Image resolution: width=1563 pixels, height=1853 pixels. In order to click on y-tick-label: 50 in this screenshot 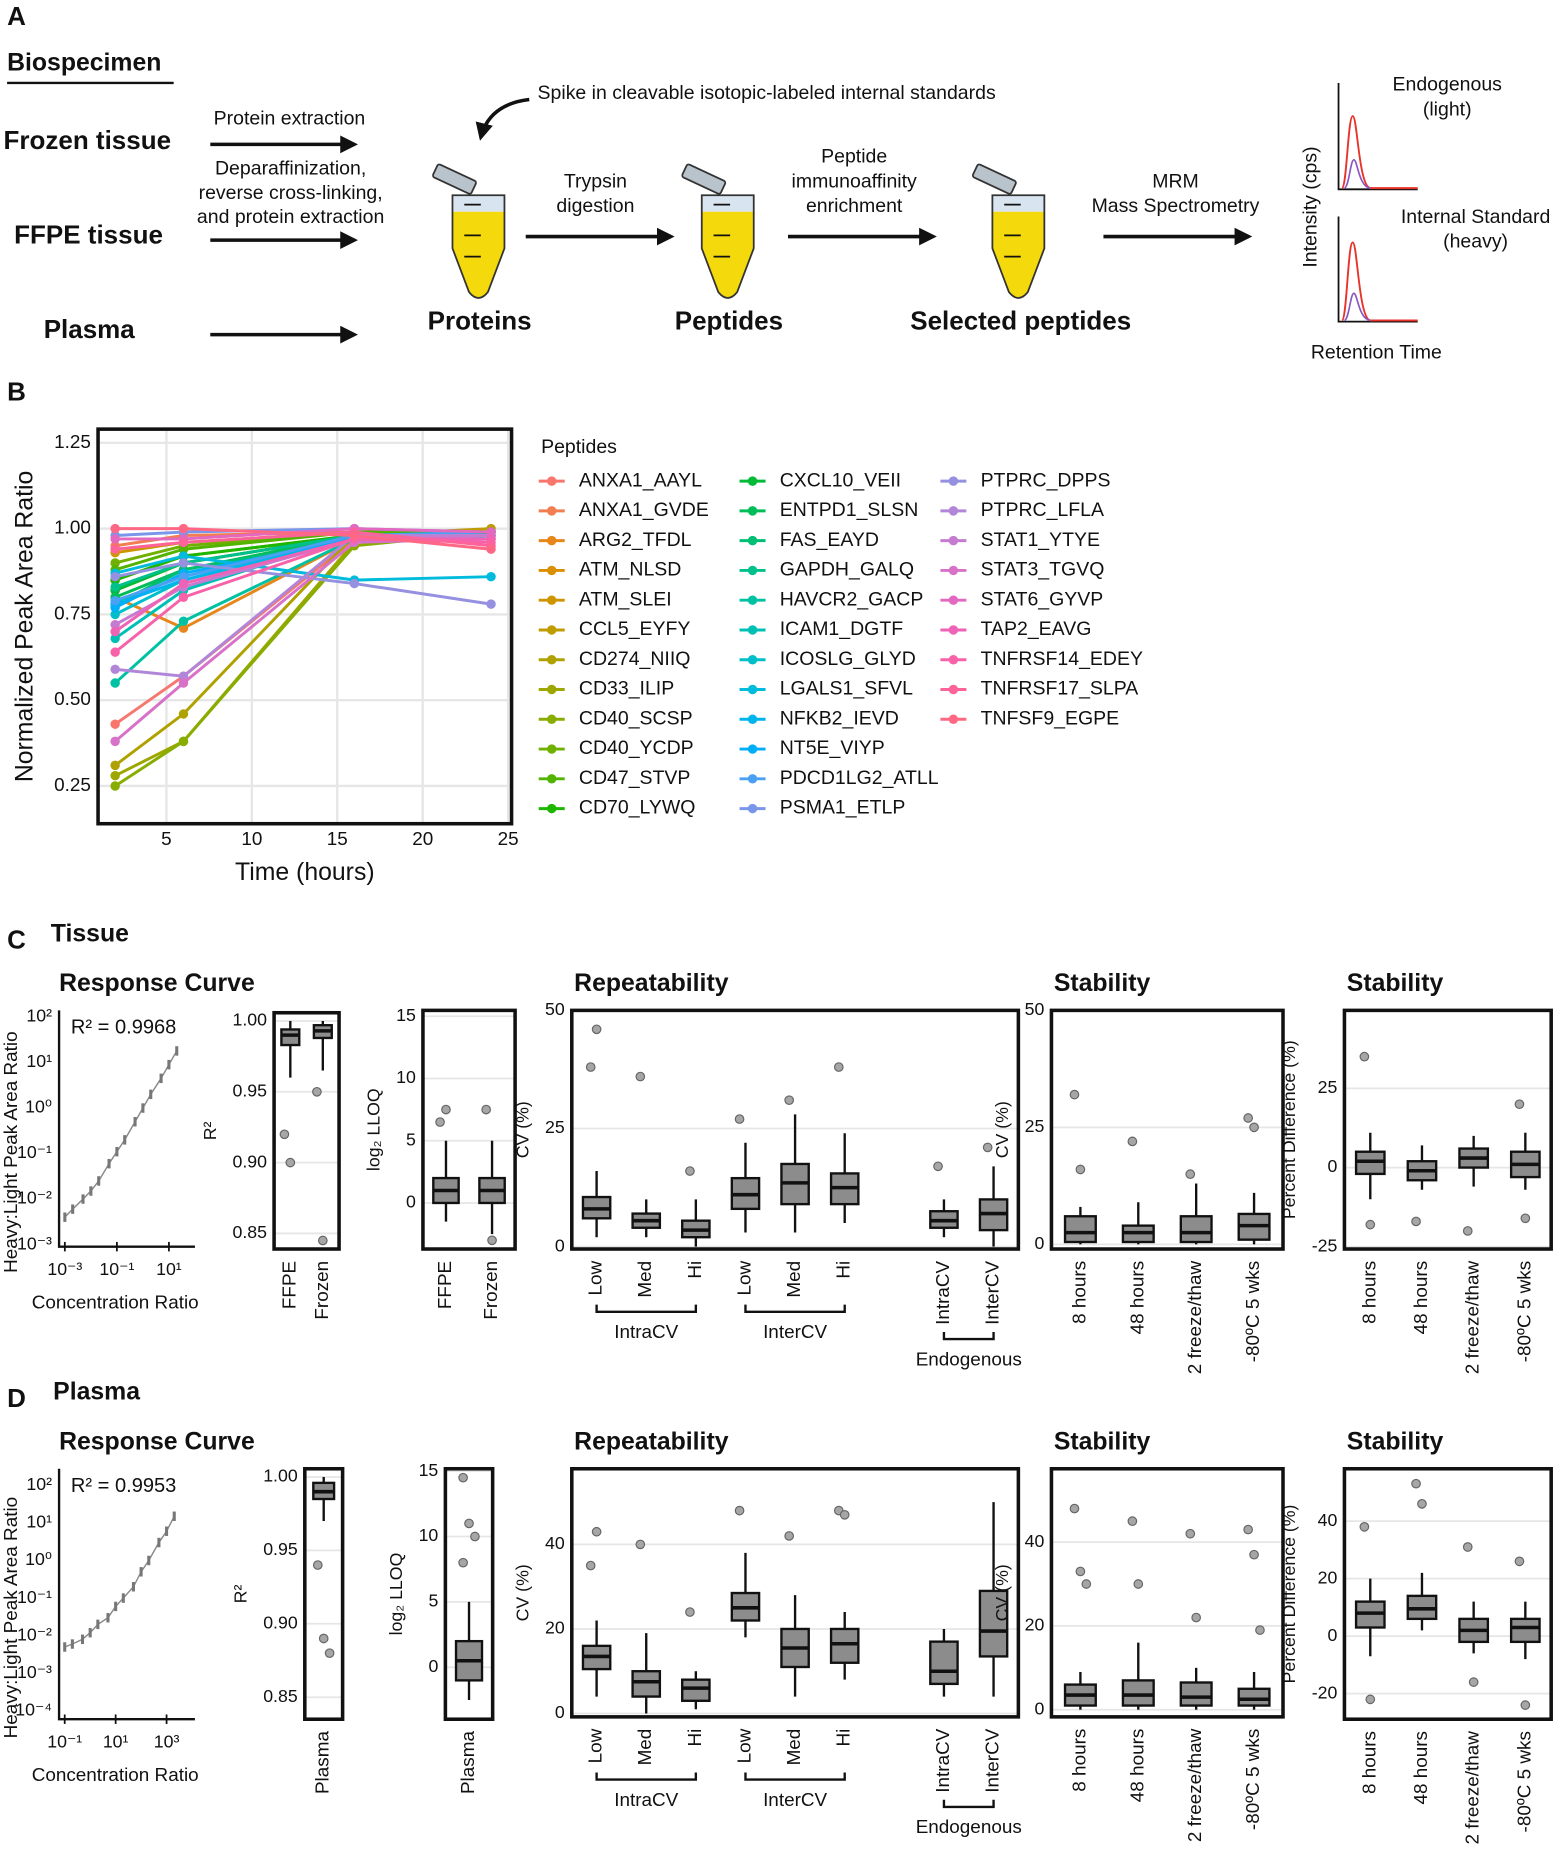, I will do `click(555, 1009)`.